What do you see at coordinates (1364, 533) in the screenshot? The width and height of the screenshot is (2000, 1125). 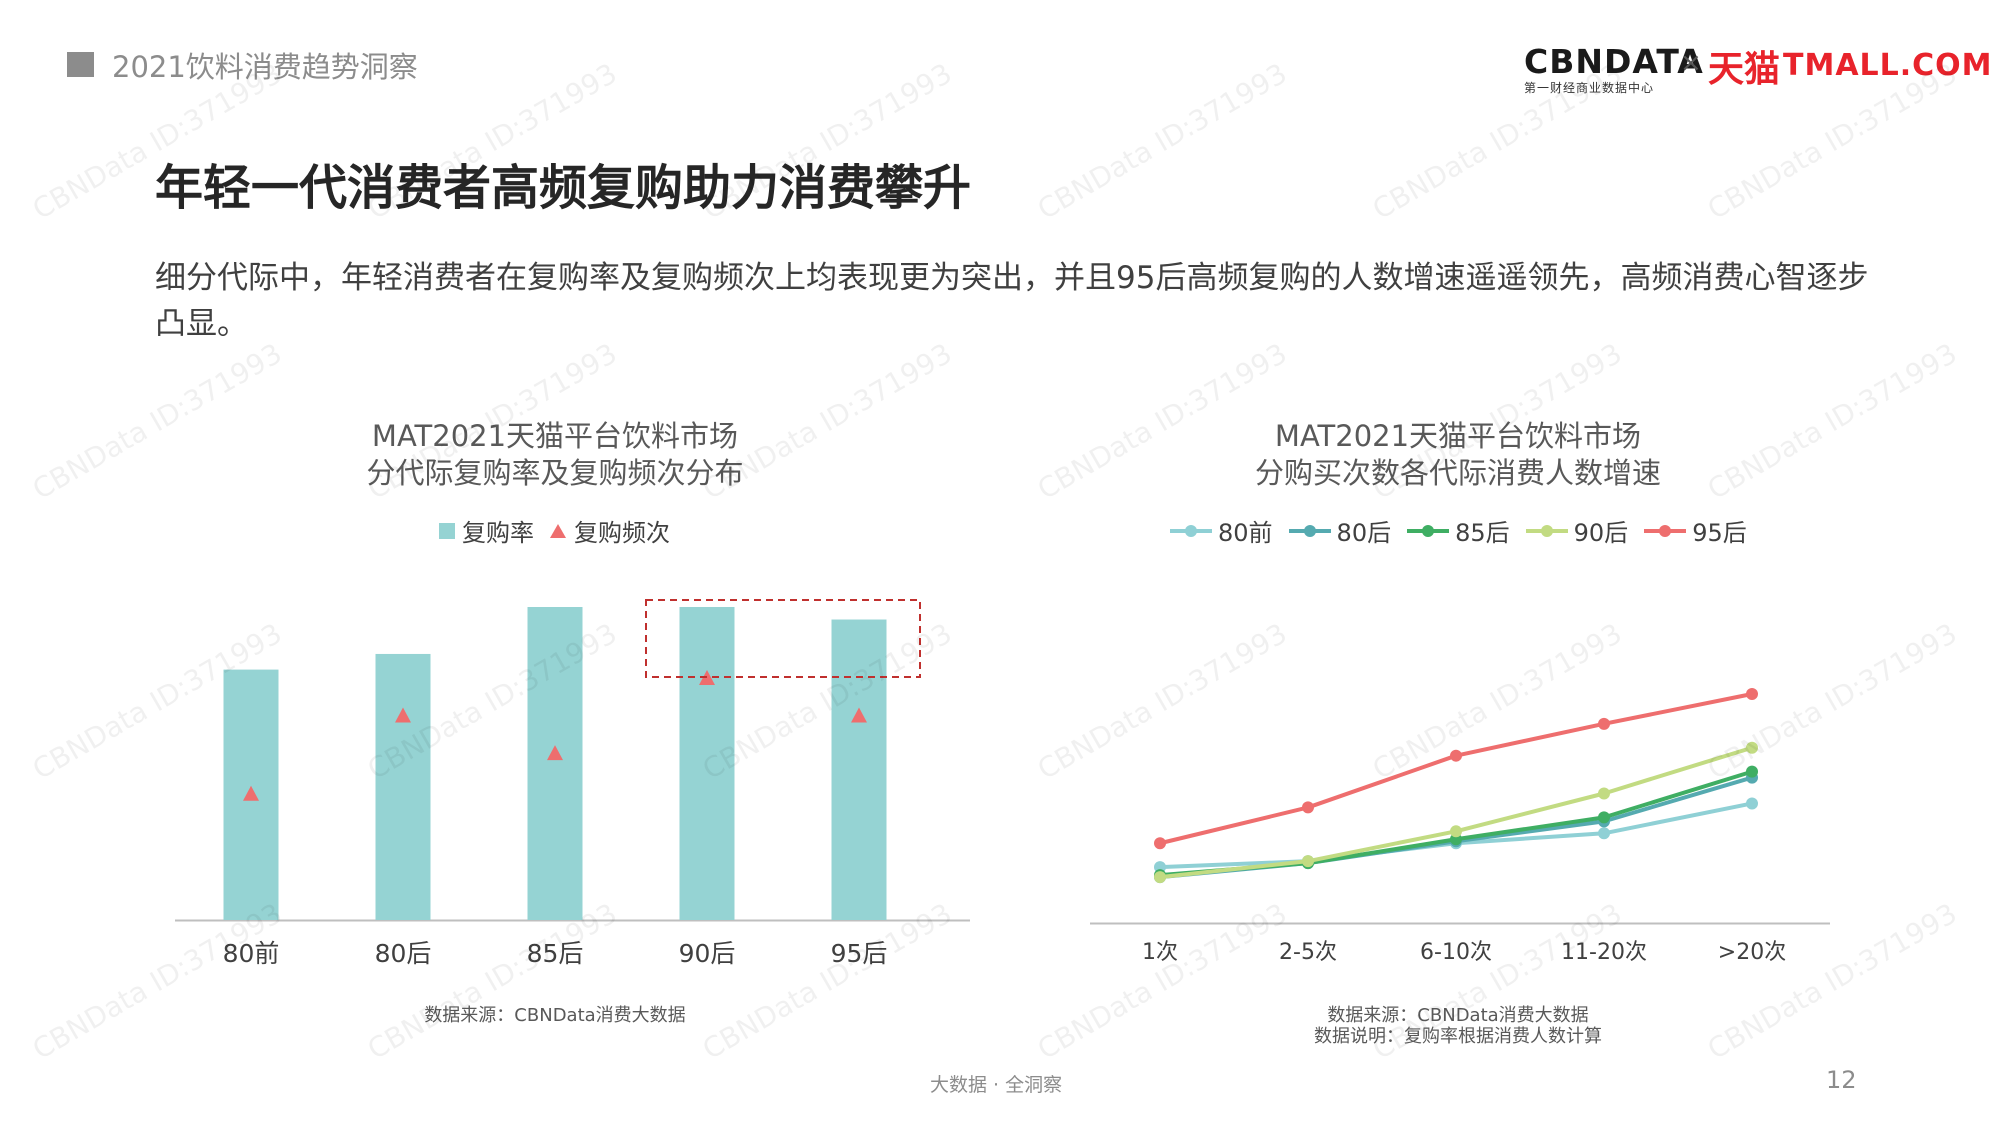 I see `line-legend-label: 80后` at bounding box center [1364, 533].